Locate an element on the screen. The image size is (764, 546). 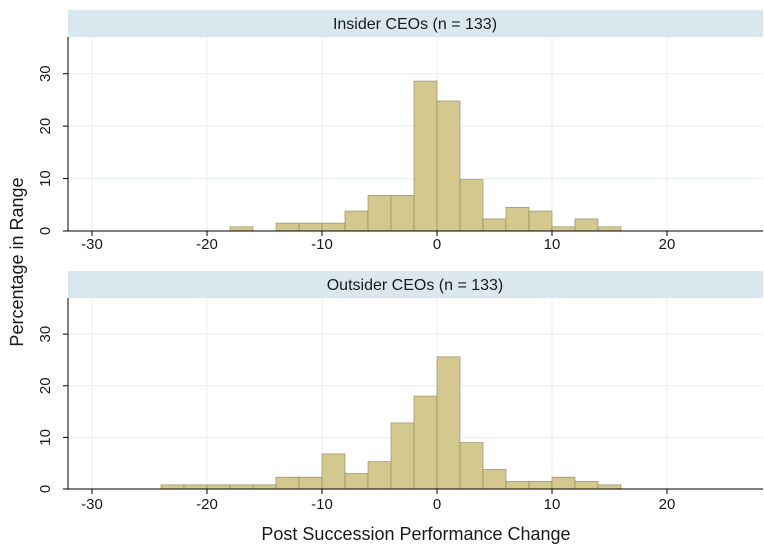
y-axis-label: Percentage in Range is located at coordinates (17, 261).